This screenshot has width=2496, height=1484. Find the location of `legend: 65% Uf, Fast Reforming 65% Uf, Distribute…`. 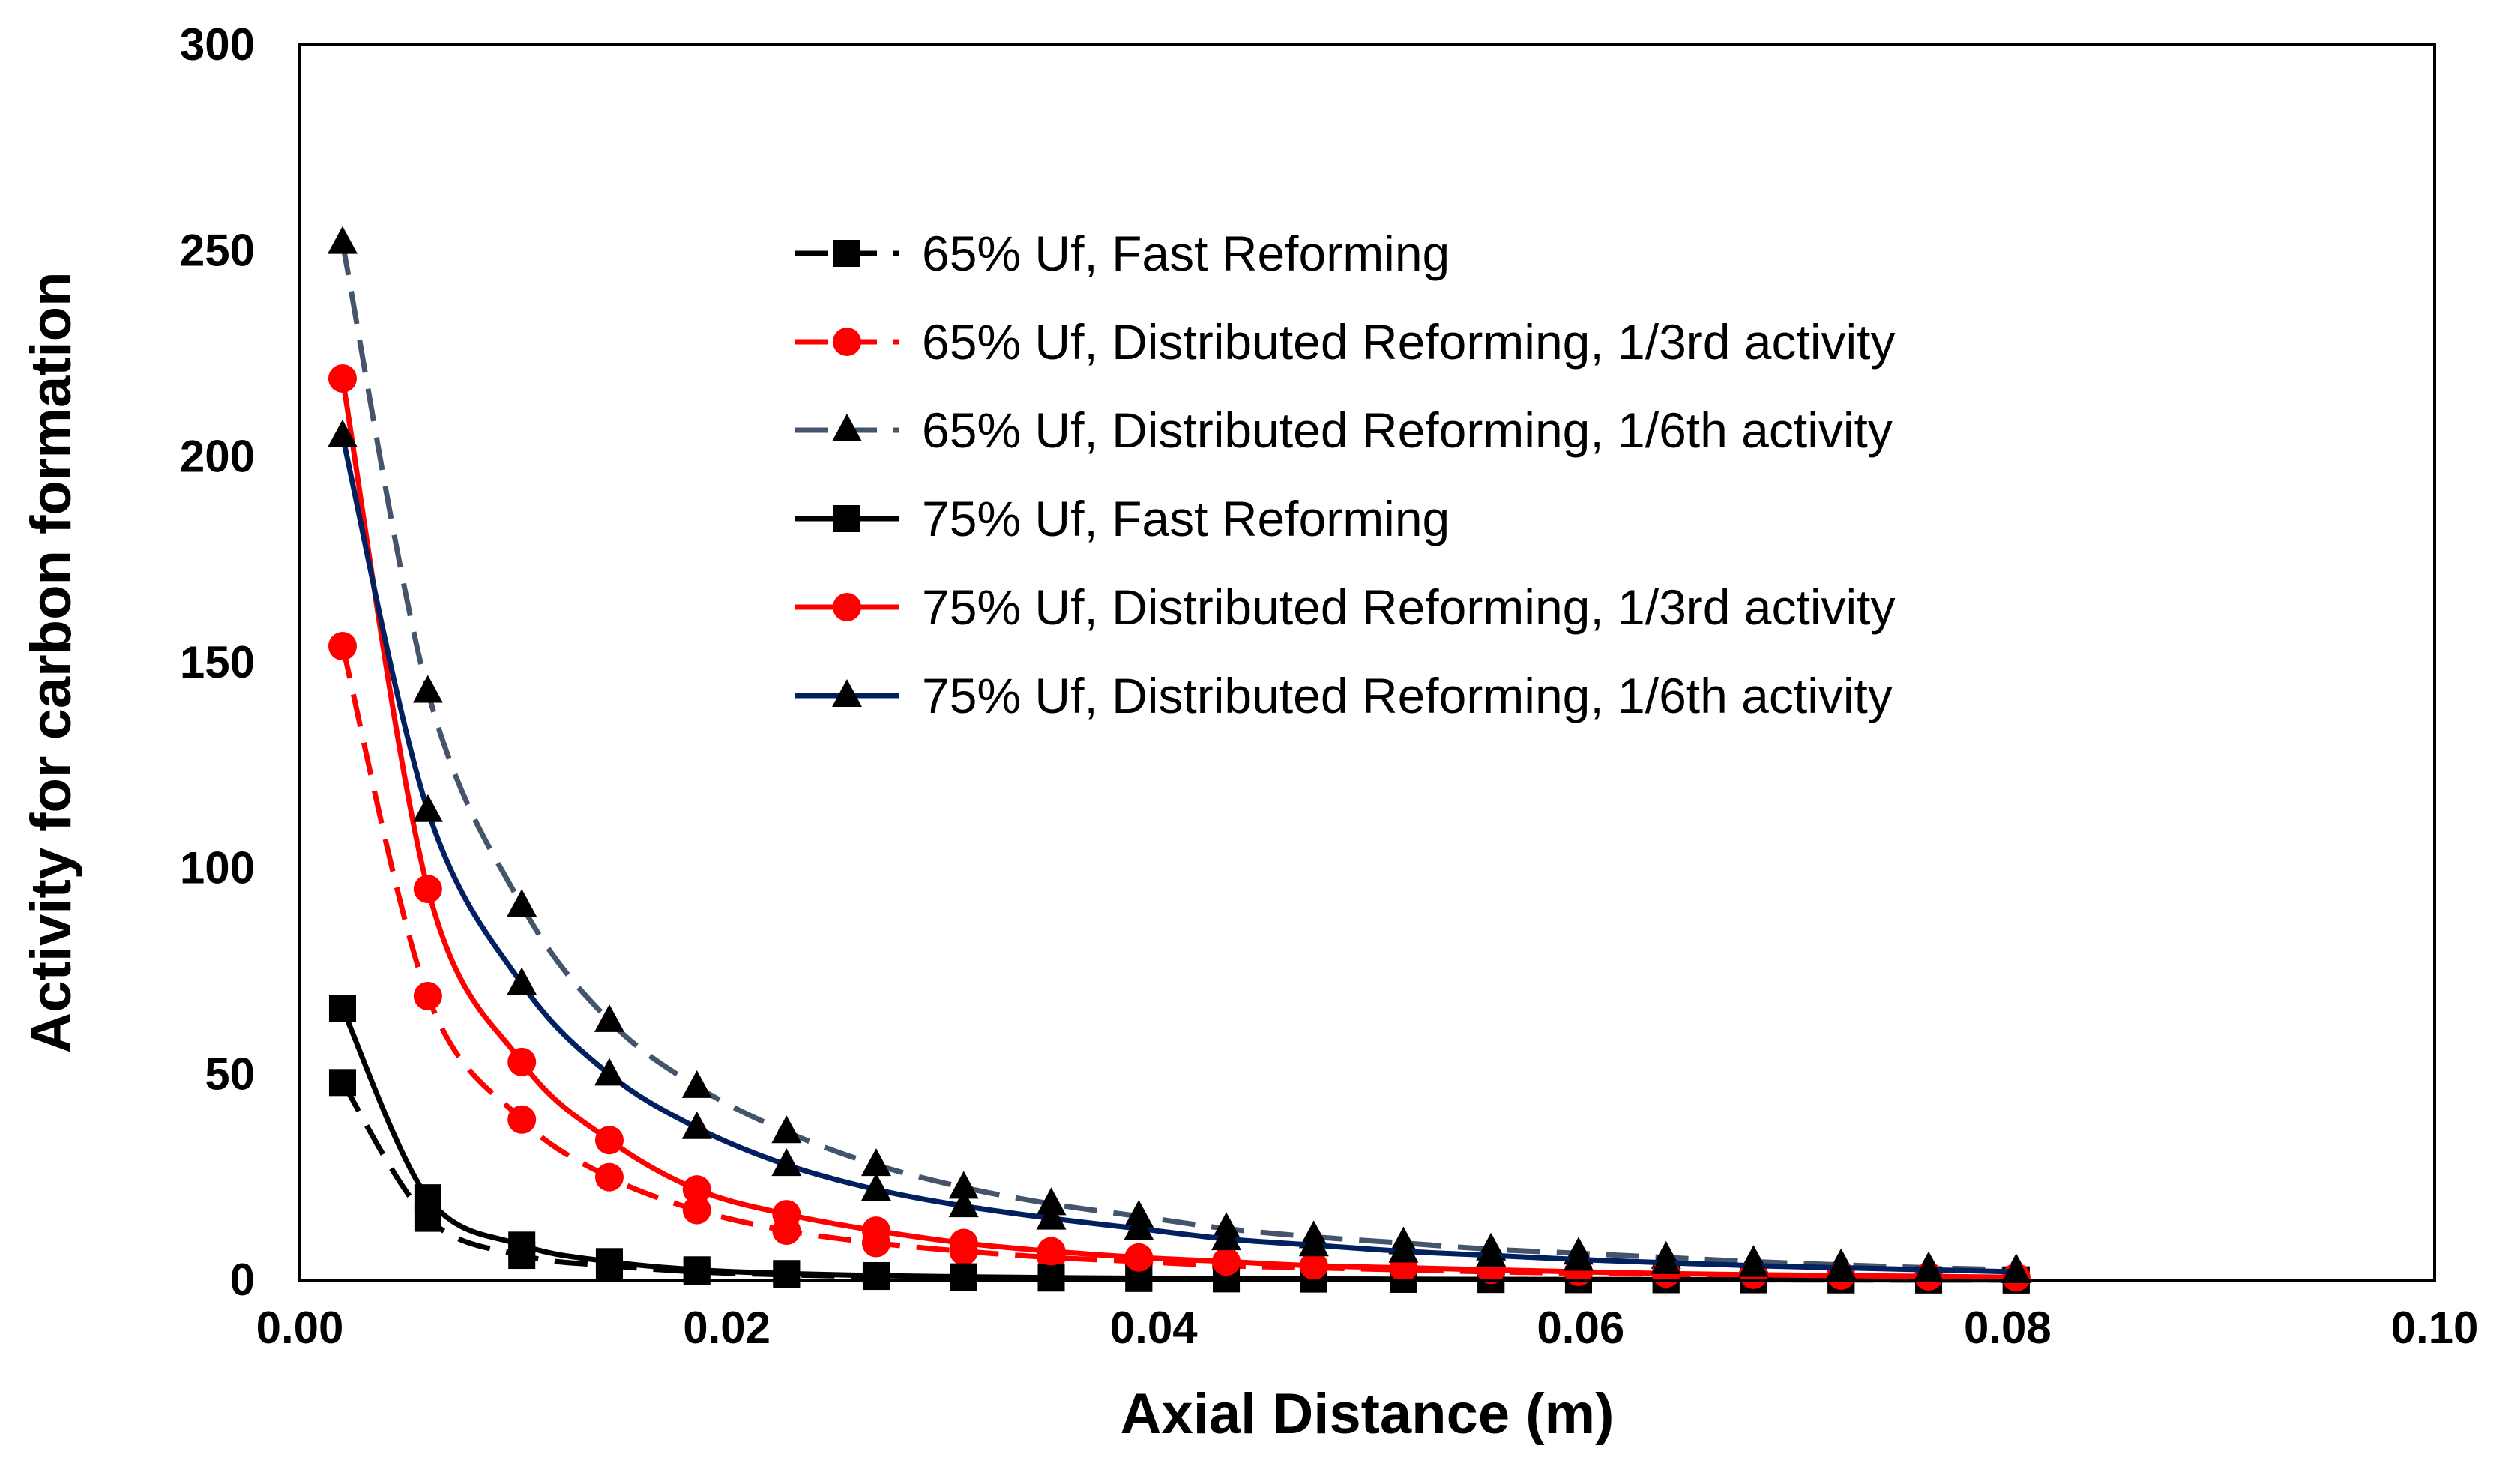

legend: 65% Uf, Fast Reforming 65% Uf, Distribute… is located at coordinates (1345, 475).